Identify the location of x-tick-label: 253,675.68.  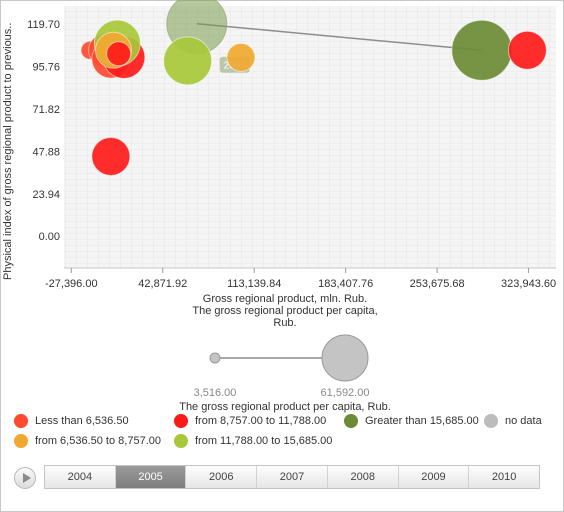
(437, 284).